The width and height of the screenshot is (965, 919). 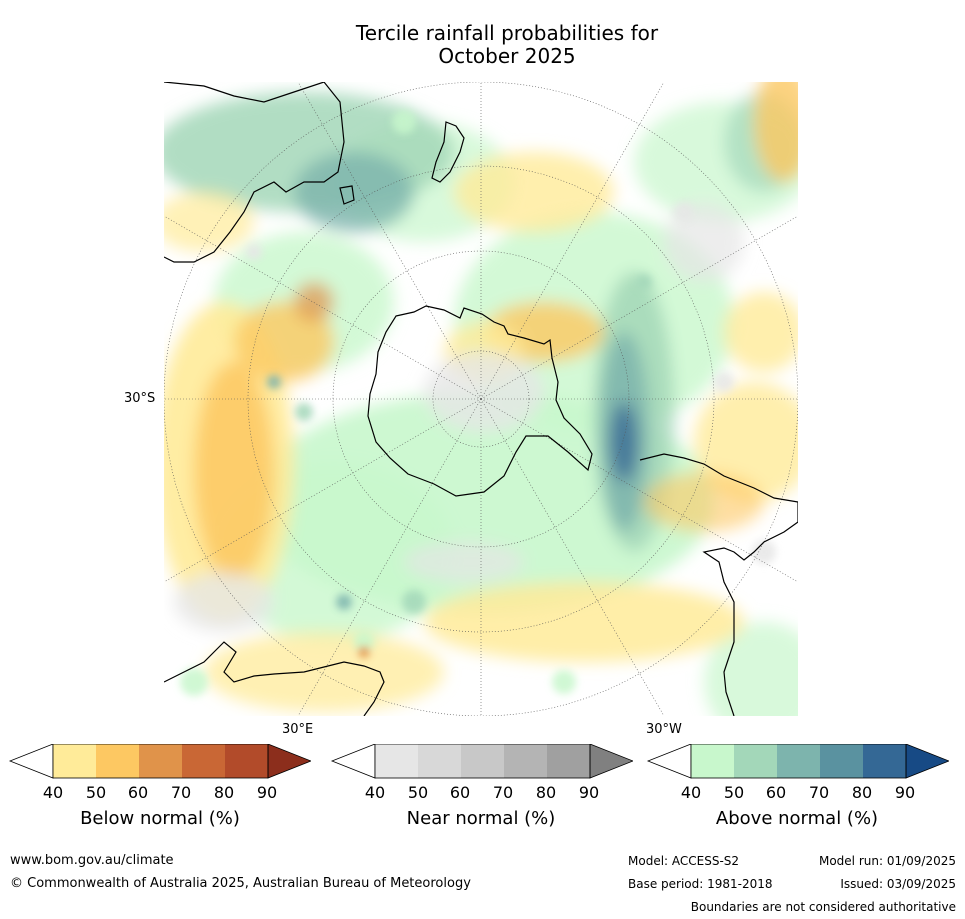 I want to click on base-period-text: Base period: 1981-2018, so click(x=700, y=884).